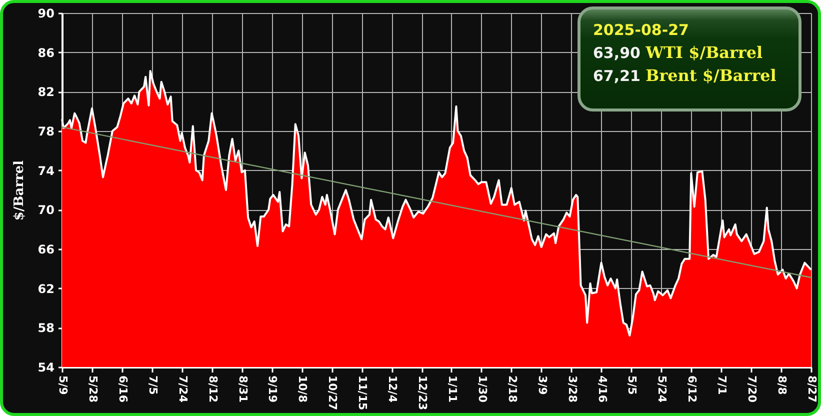  Describe the element at coordinates (393, 389) in the screenshot. I see `x-tick-label: 12/4` at that location.